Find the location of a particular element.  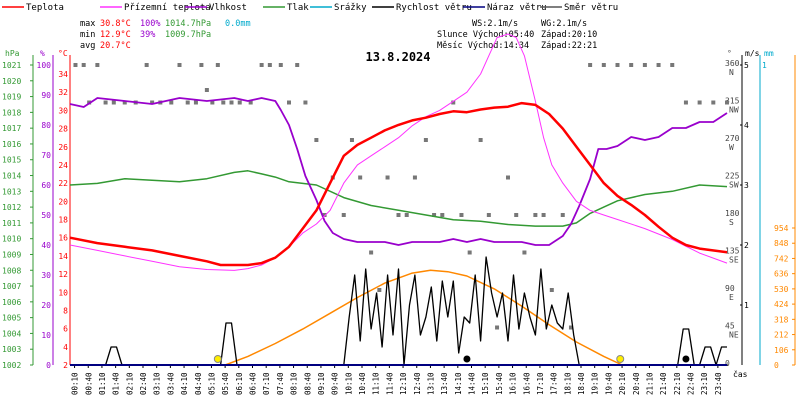

mm-tick-label: 1 is located at coordinates (764, 65).